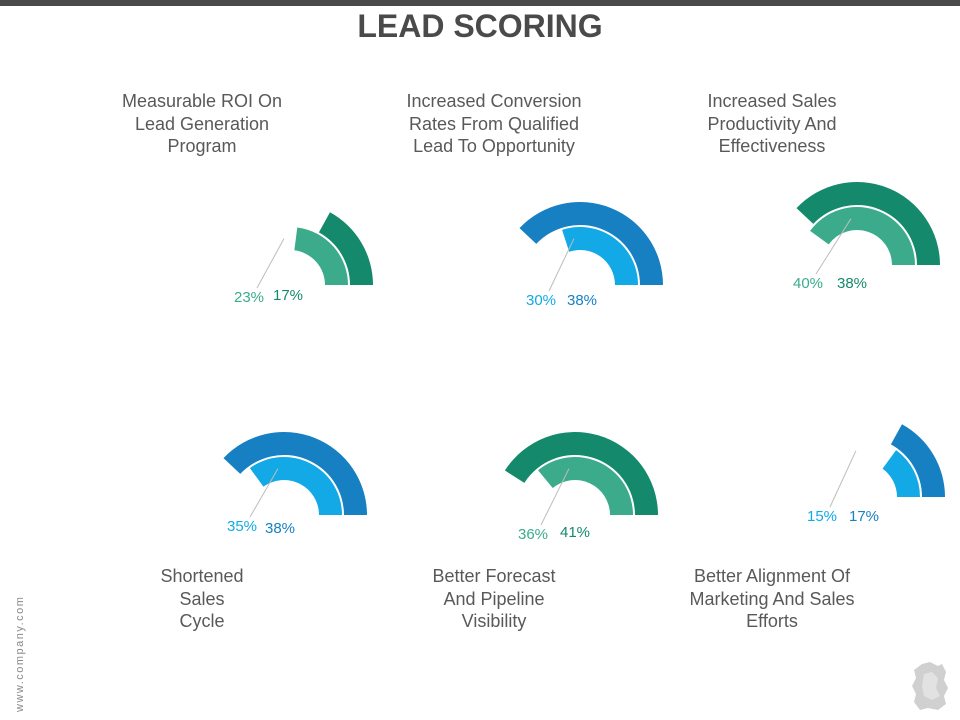 The height and width of the screenshot is (720, 960). I want to click on label-line: Better Forecast, so click(494, 576).